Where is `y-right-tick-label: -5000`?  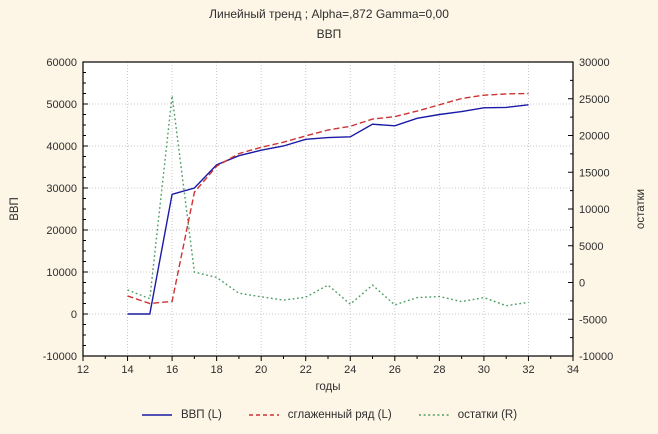 y-right-tick-label: -5000 is located at coordinates (593, 320).